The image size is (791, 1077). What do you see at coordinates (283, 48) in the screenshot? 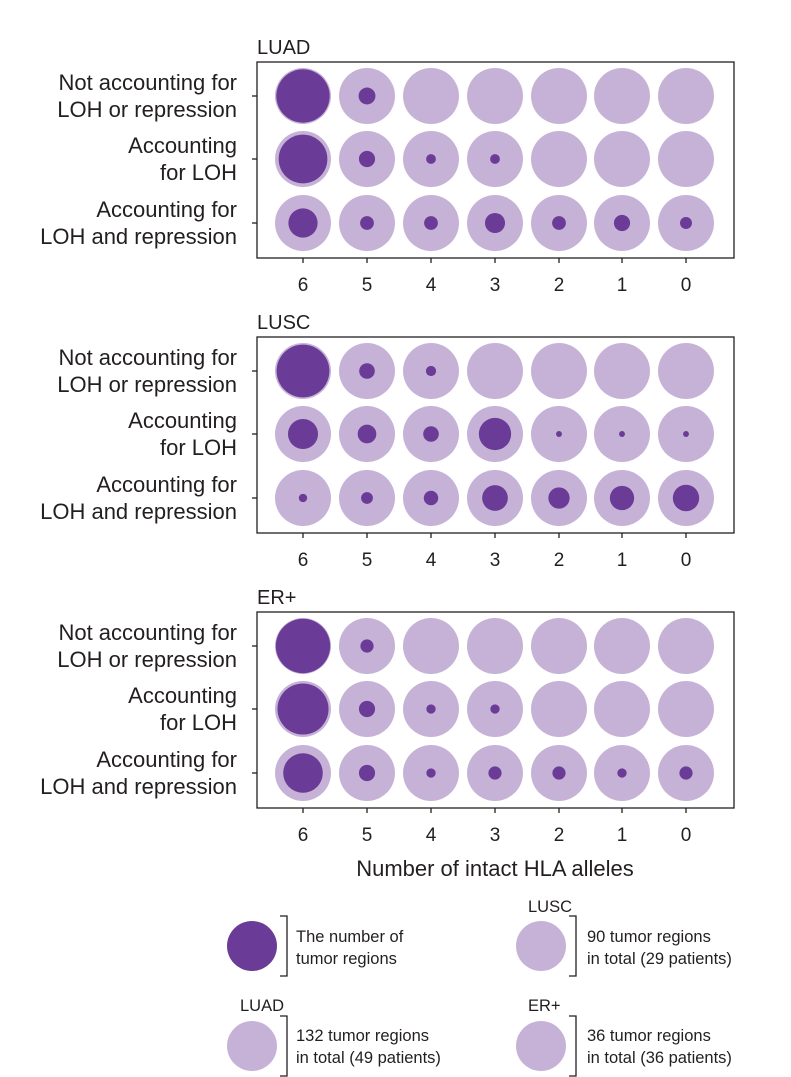
I see `panel-title: LUAD` at bounding box center [283, 48].